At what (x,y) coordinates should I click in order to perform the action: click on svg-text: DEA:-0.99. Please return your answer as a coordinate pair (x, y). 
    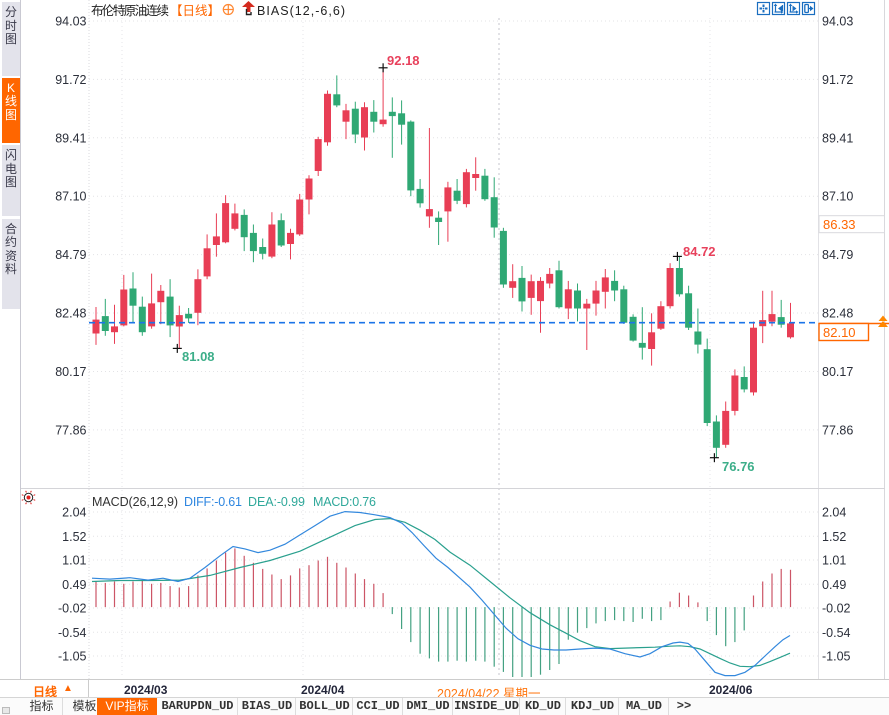
    Looking at the image, I should click on (276, 502).